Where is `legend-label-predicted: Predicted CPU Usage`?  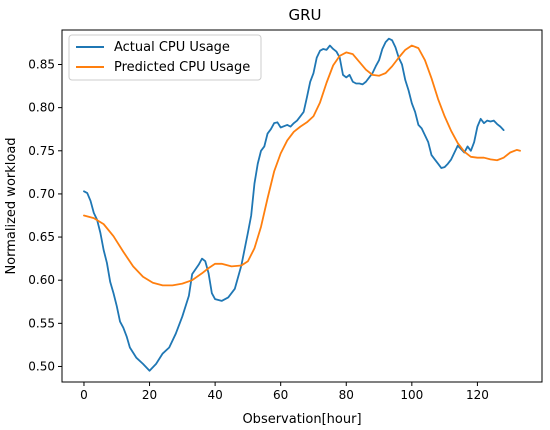
legend-label-predicted: Predicted CPU Usage is located at coordinates (182, 67).